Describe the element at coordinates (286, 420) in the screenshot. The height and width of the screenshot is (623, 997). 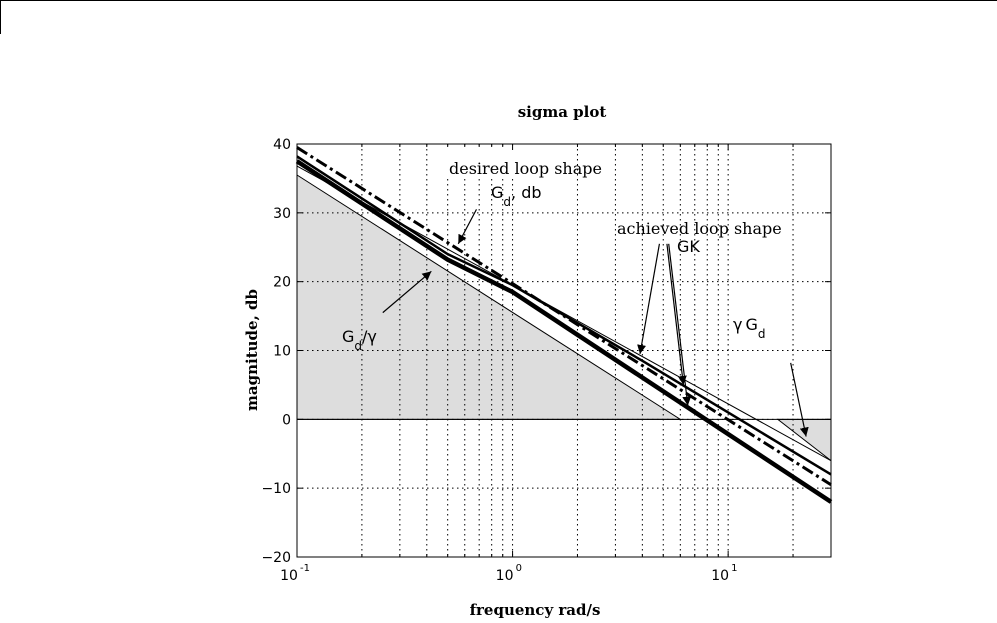
I see `y-tick-label: 0` at that location.